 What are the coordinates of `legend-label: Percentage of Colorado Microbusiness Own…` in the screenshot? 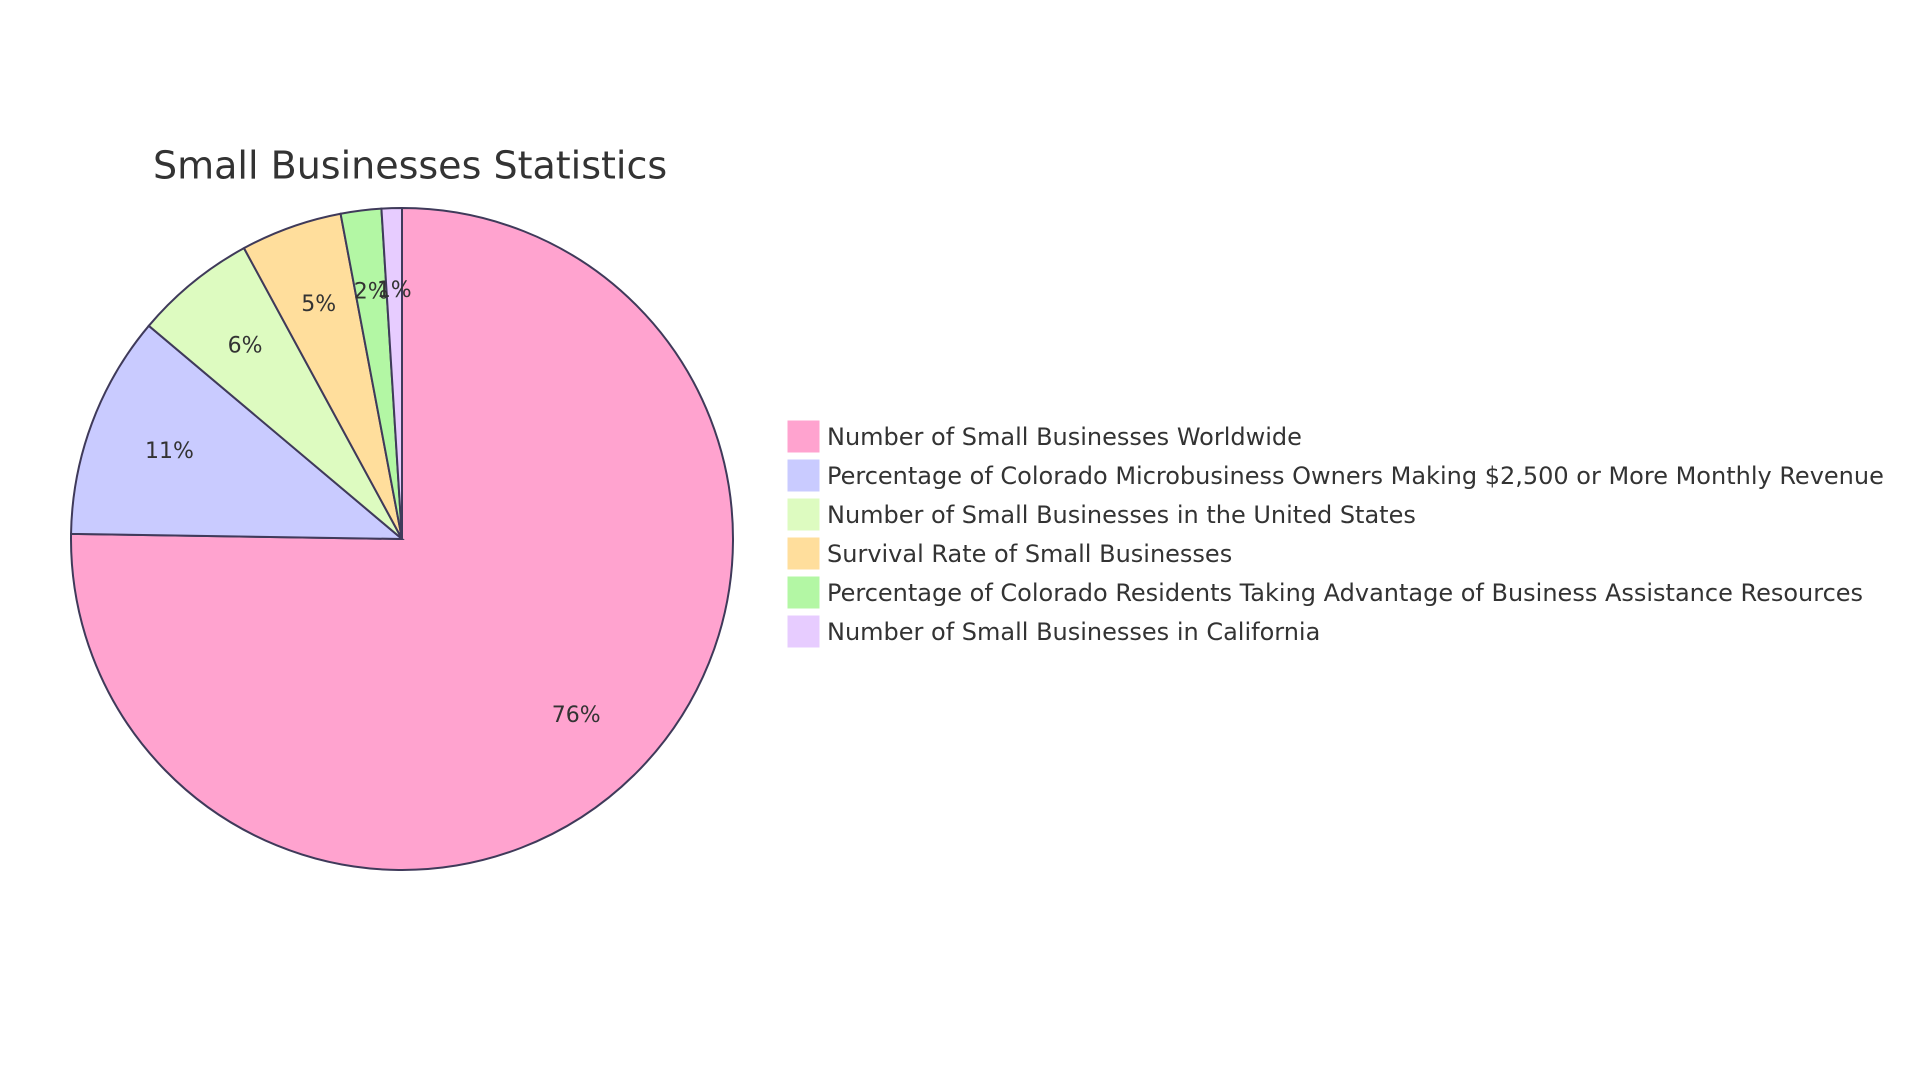 It's located at (1355, 476).